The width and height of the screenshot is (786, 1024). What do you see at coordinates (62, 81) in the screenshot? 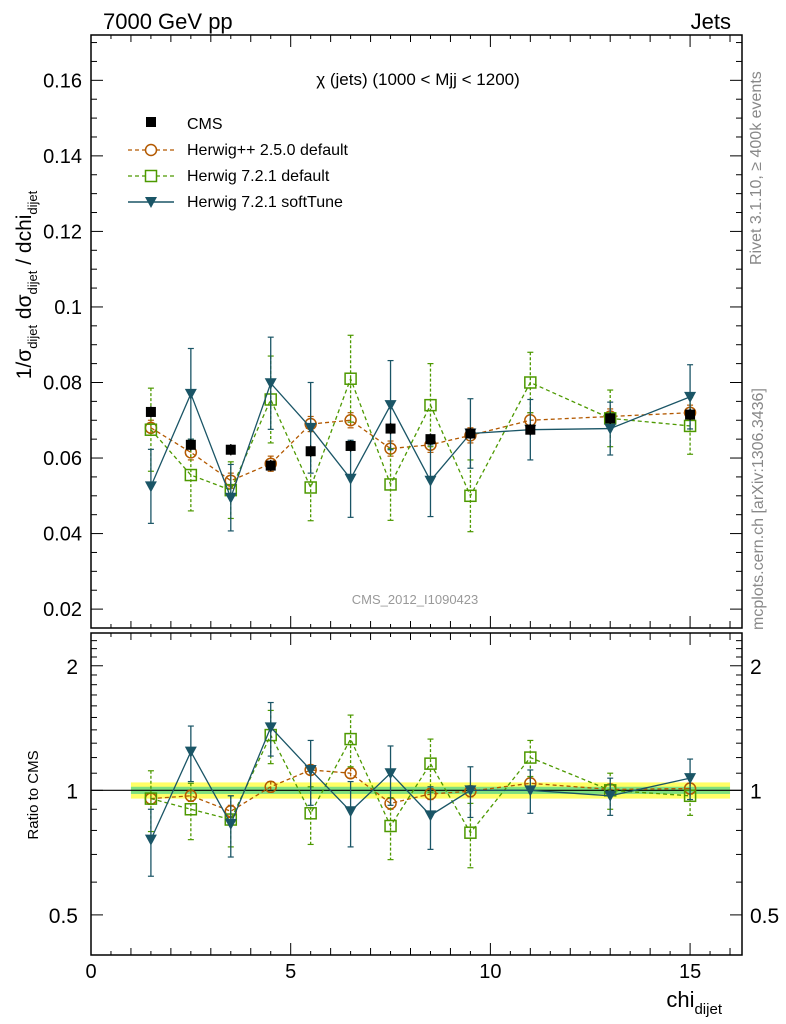
I see `y-tick-label: 0.16` at bounding box center [62, 81].